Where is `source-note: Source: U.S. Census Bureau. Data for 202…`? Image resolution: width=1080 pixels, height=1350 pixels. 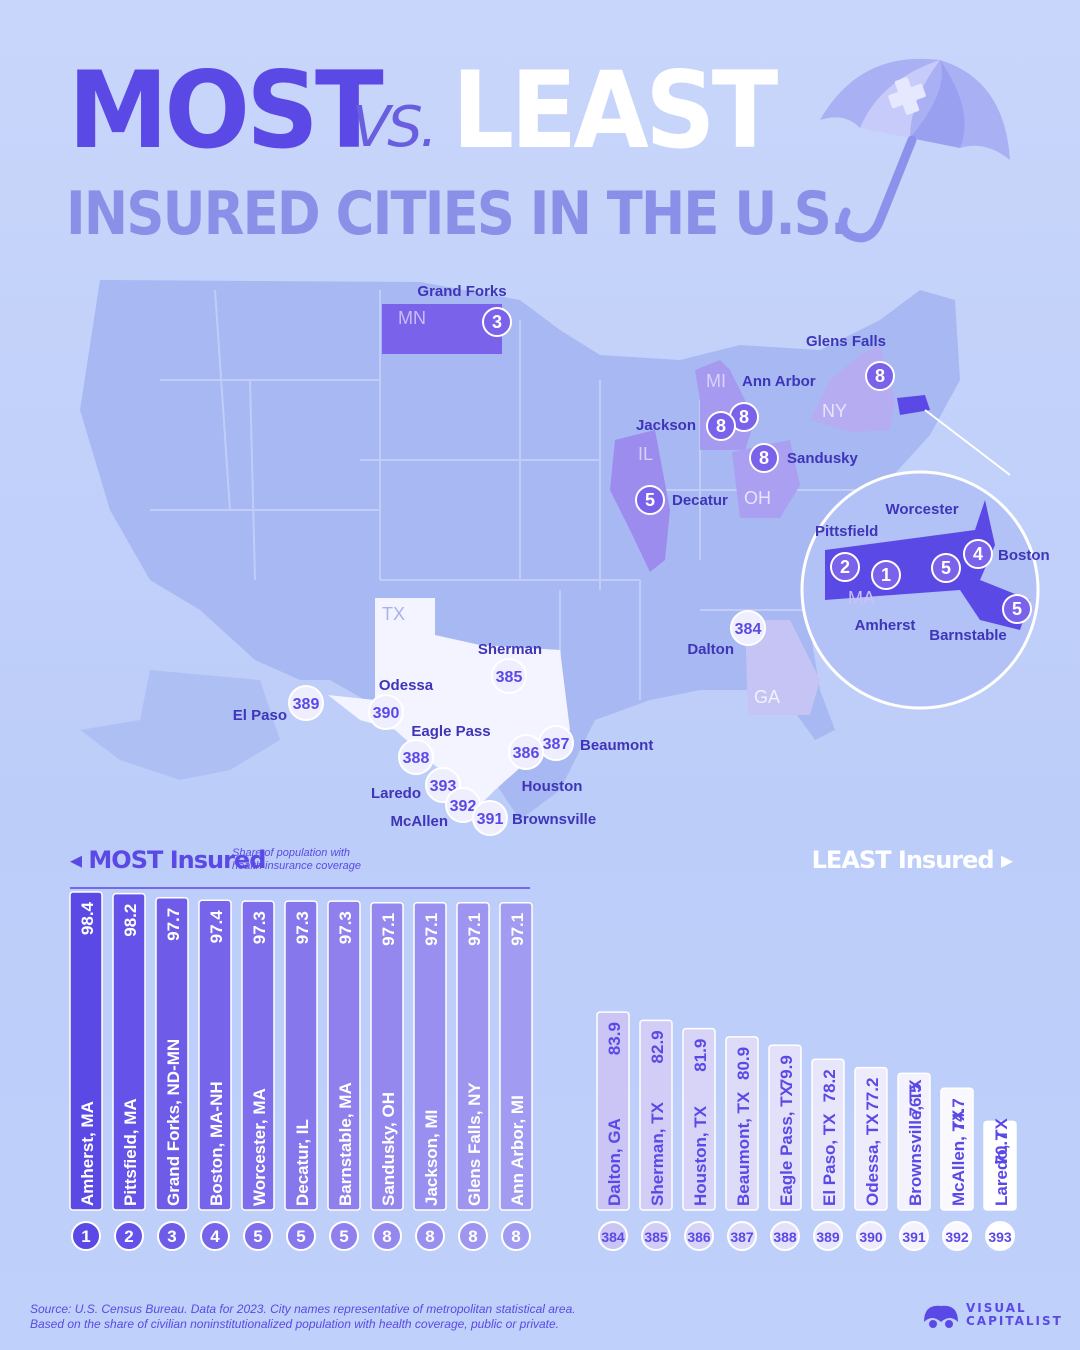
source-note: Source: U.S. Census Bureau. Data for 202… is located at coordinates (303, 1317).